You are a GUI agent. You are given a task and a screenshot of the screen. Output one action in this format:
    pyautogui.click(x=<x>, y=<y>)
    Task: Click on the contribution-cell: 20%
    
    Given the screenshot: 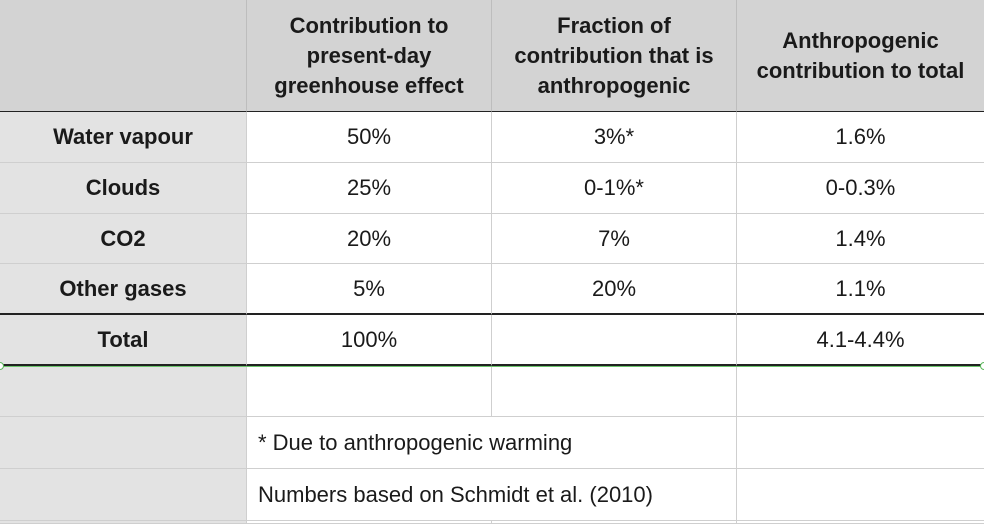 What is the action you would take?
    pyautogui.click(x=369, y=239)
    